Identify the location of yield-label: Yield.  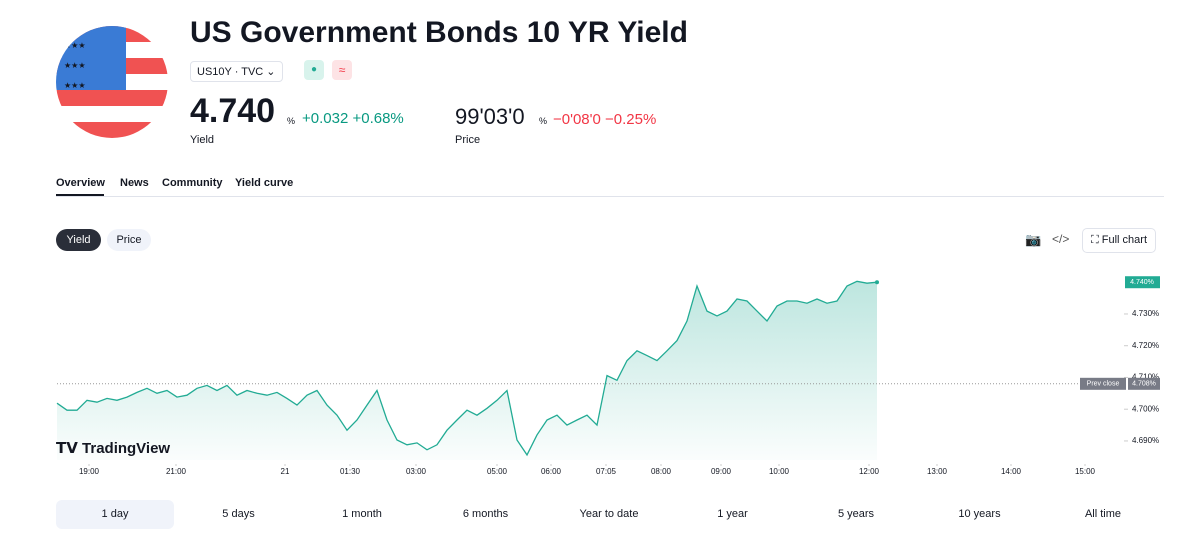
(202, 140).